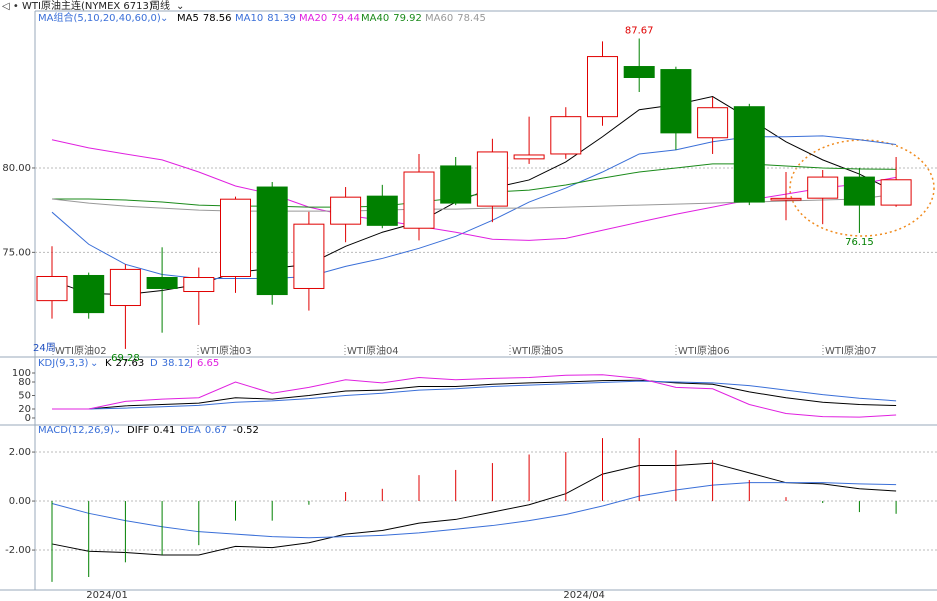 The width and height of the screenshot is (937, 601). What do you see at coordinates (345, 18) in the screenshot?
I see `legend-value: 79.44` at bounding box center [345, 18].